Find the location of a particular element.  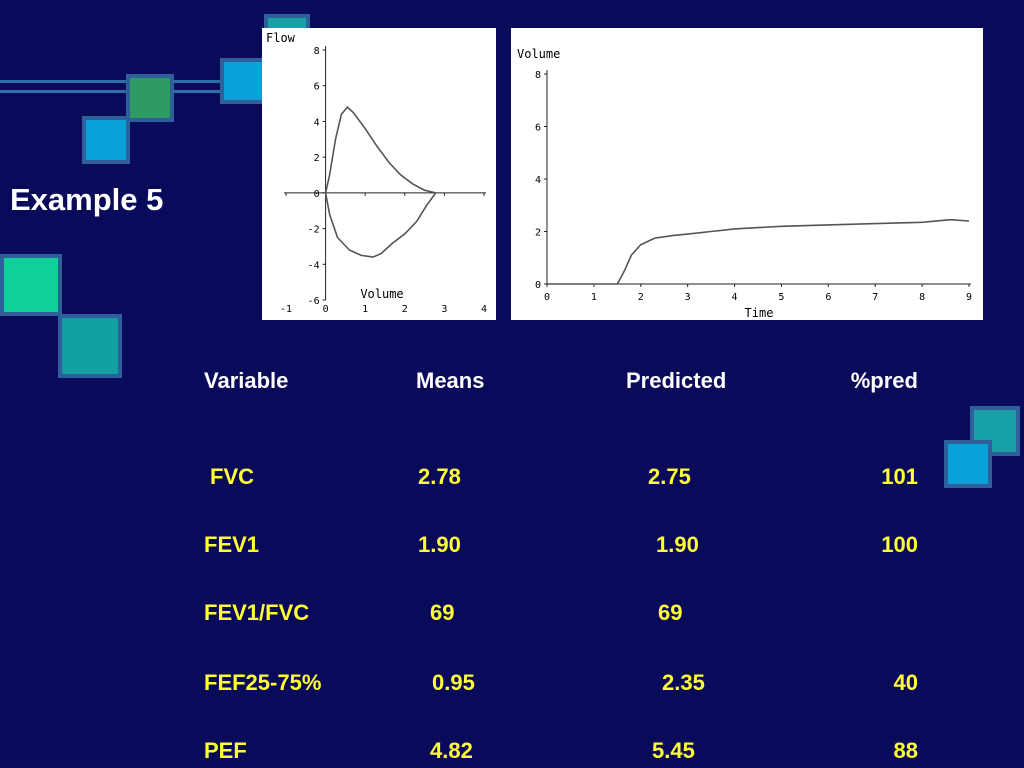

y-tick-label: -2 is located at coordinates (314, 230).